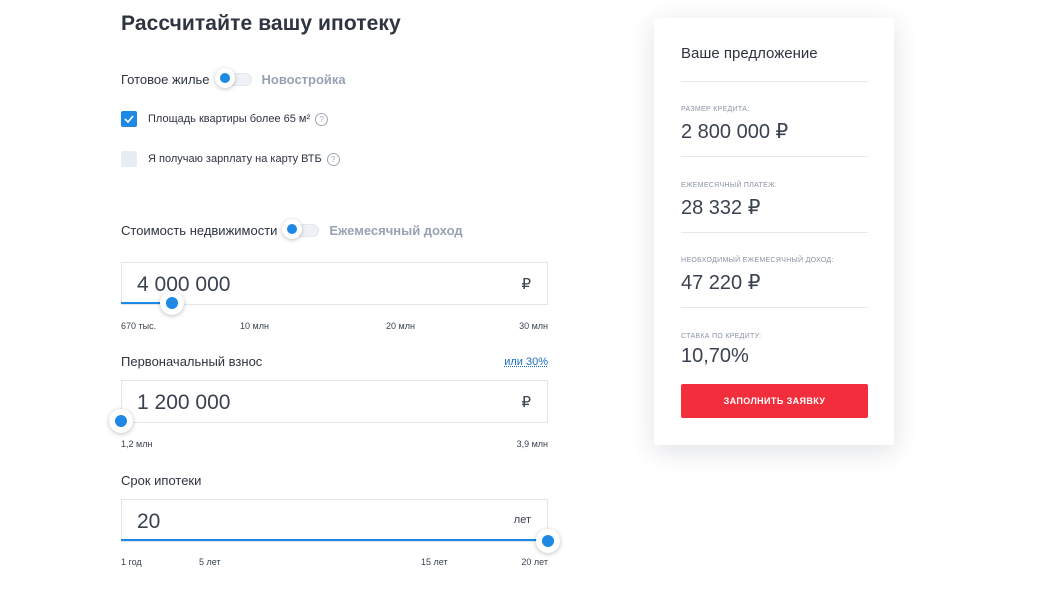 This screenshot has height=589, width=1051. I want to click on property-cost-value: 4 000 000, so click(184, 284).